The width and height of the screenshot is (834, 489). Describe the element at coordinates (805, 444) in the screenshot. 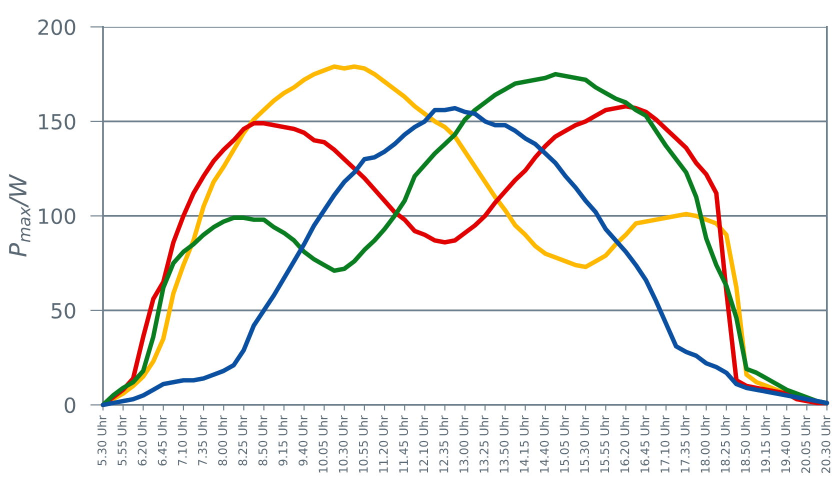

I see `x-tick-label: 20.05 Uhr` at that location.